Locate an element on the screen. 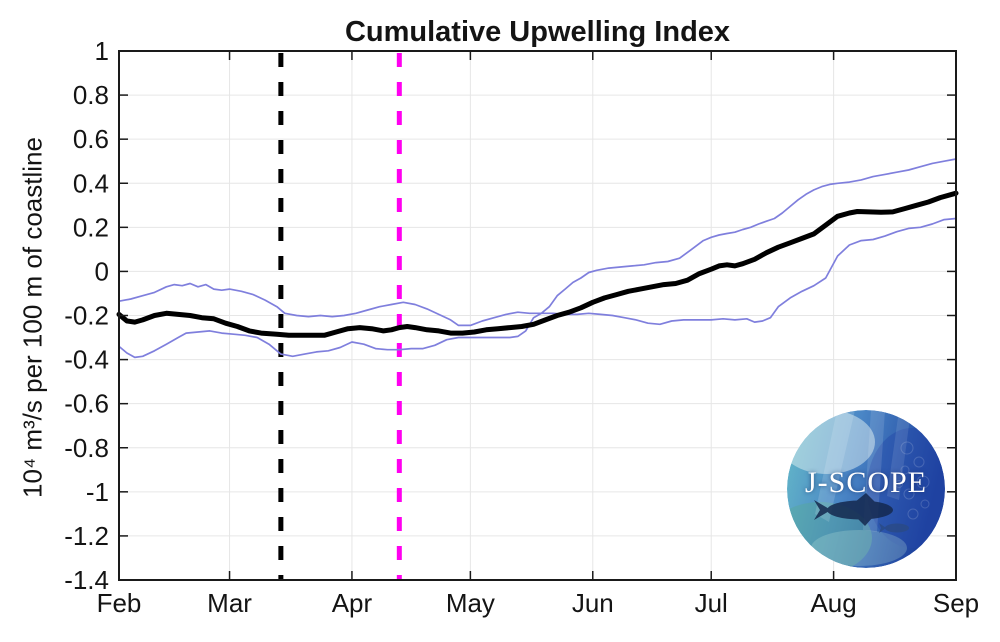 The image size is (1000, 642). y-tick-label: -0.4 is located at coordinates (86, 360).